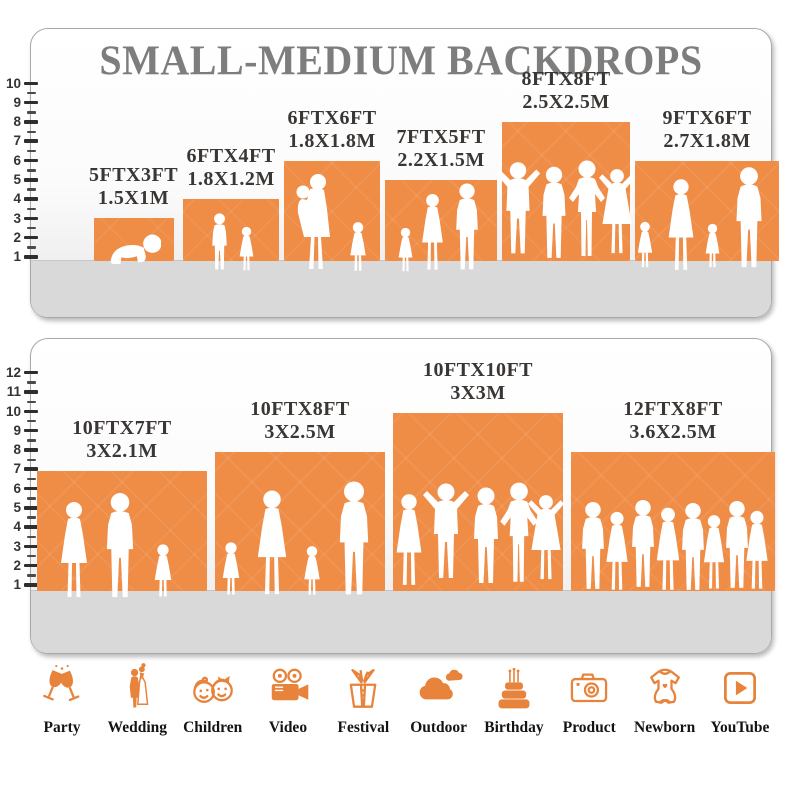  What do you see at coordinates (290, 684) in the screenshot?
I see `video-icon` at bounding box center [290, 684].